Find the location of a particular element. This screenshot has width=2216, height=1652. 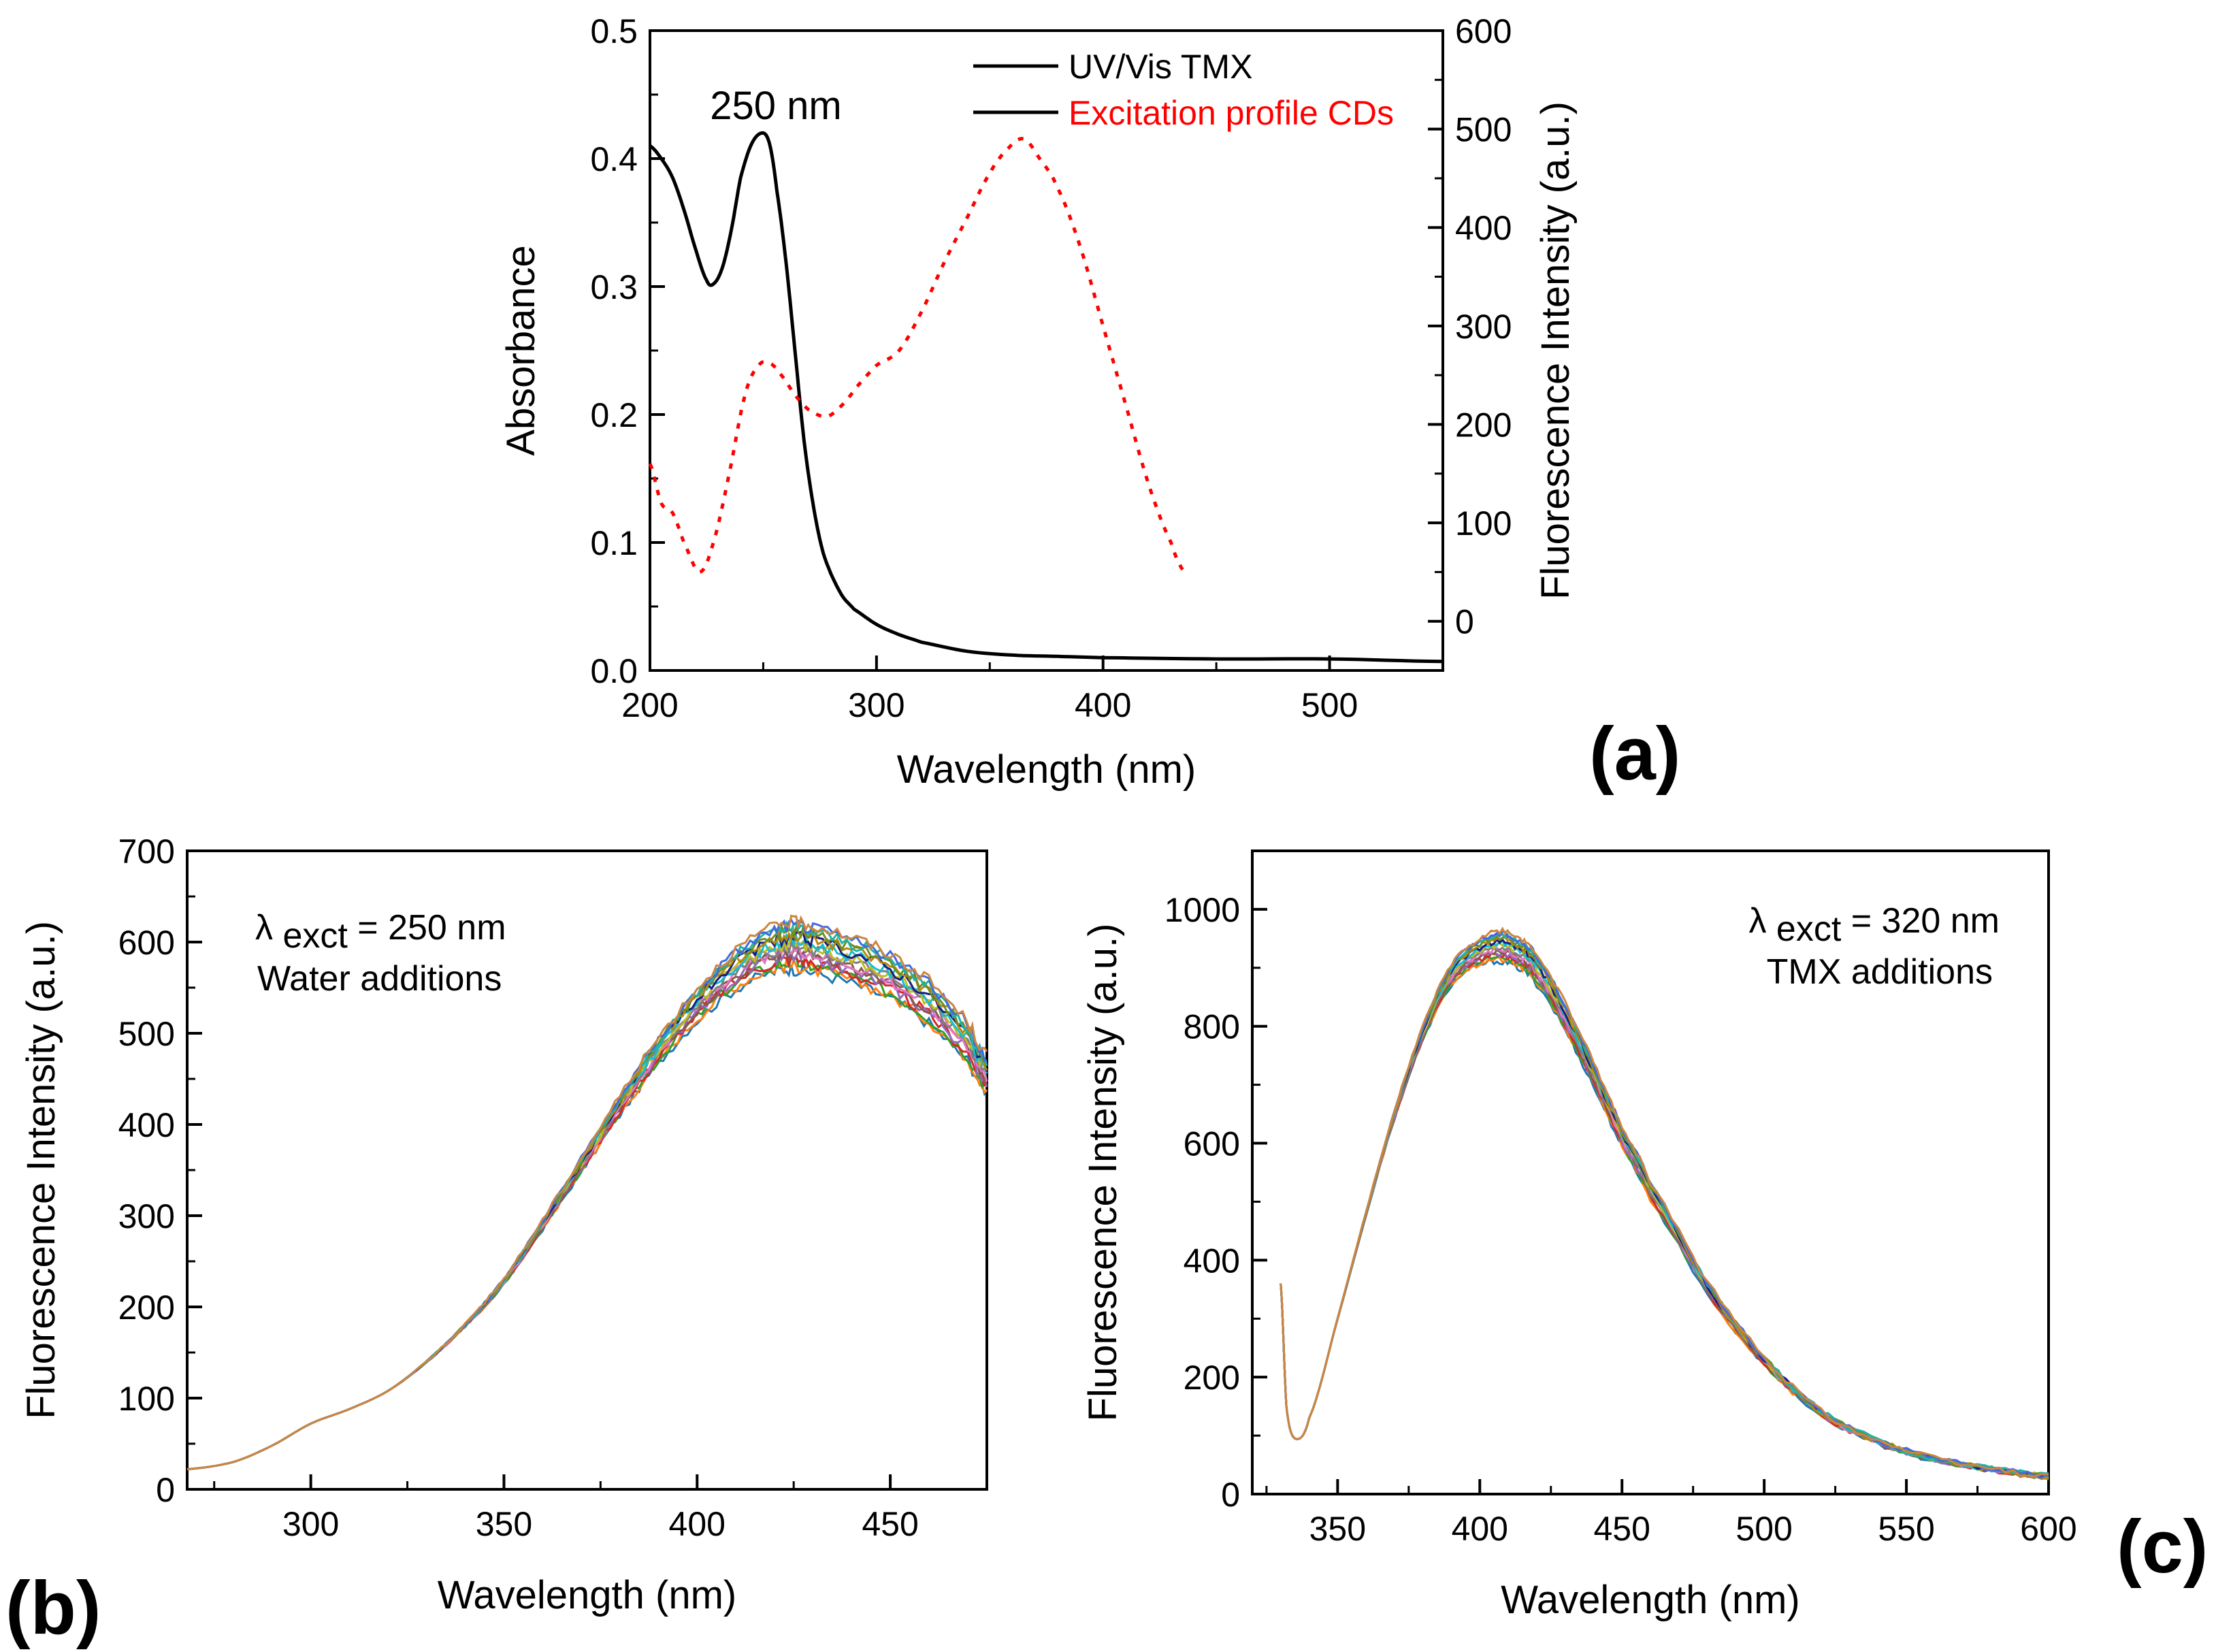

excitation-annotation: λ exct = 250 nm is located at coordinates (380, 932).